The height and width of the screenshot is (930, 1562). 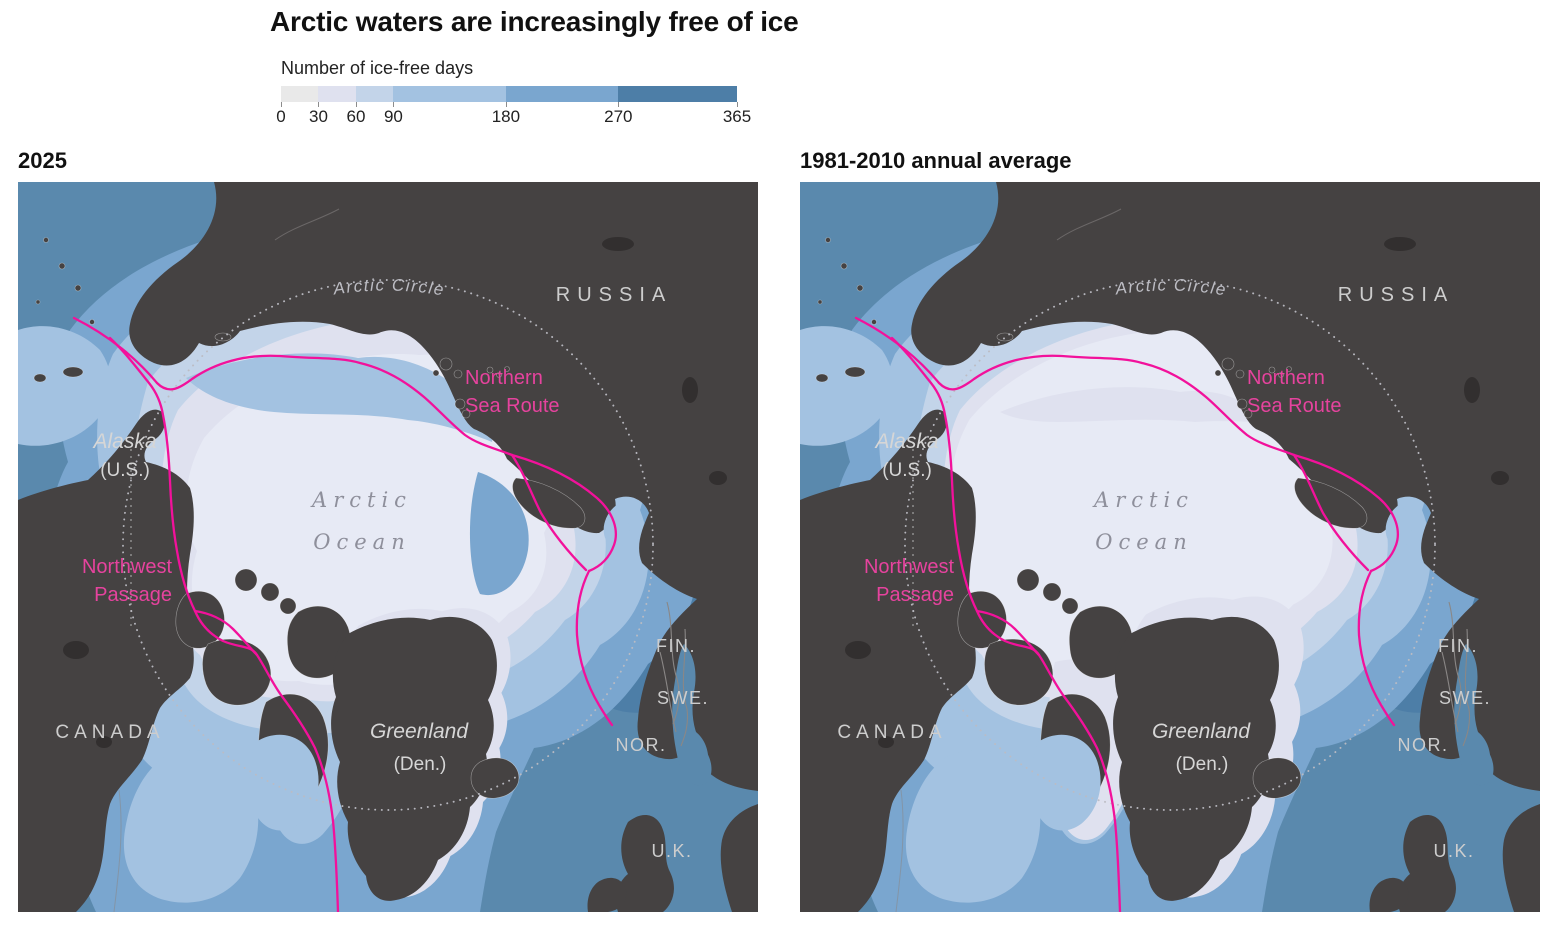 I want to click on legend-tick-label: 60, so click(x=356, y=116).